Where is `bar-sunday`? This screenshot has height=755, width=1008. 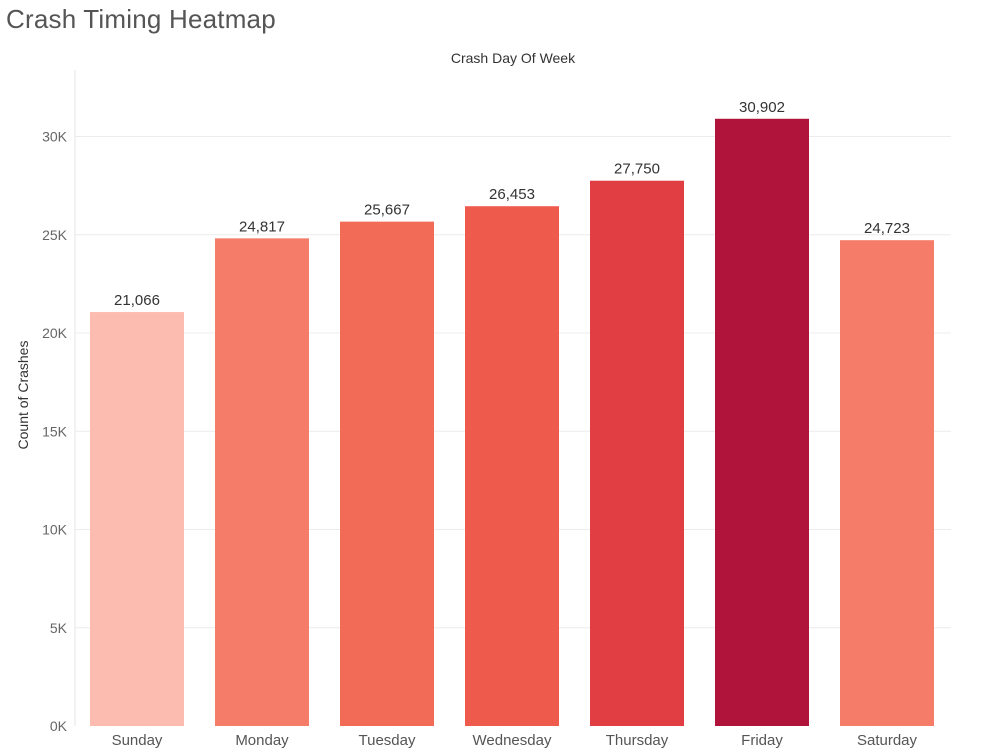 bar-sunday is located at coordinates (137, 519).